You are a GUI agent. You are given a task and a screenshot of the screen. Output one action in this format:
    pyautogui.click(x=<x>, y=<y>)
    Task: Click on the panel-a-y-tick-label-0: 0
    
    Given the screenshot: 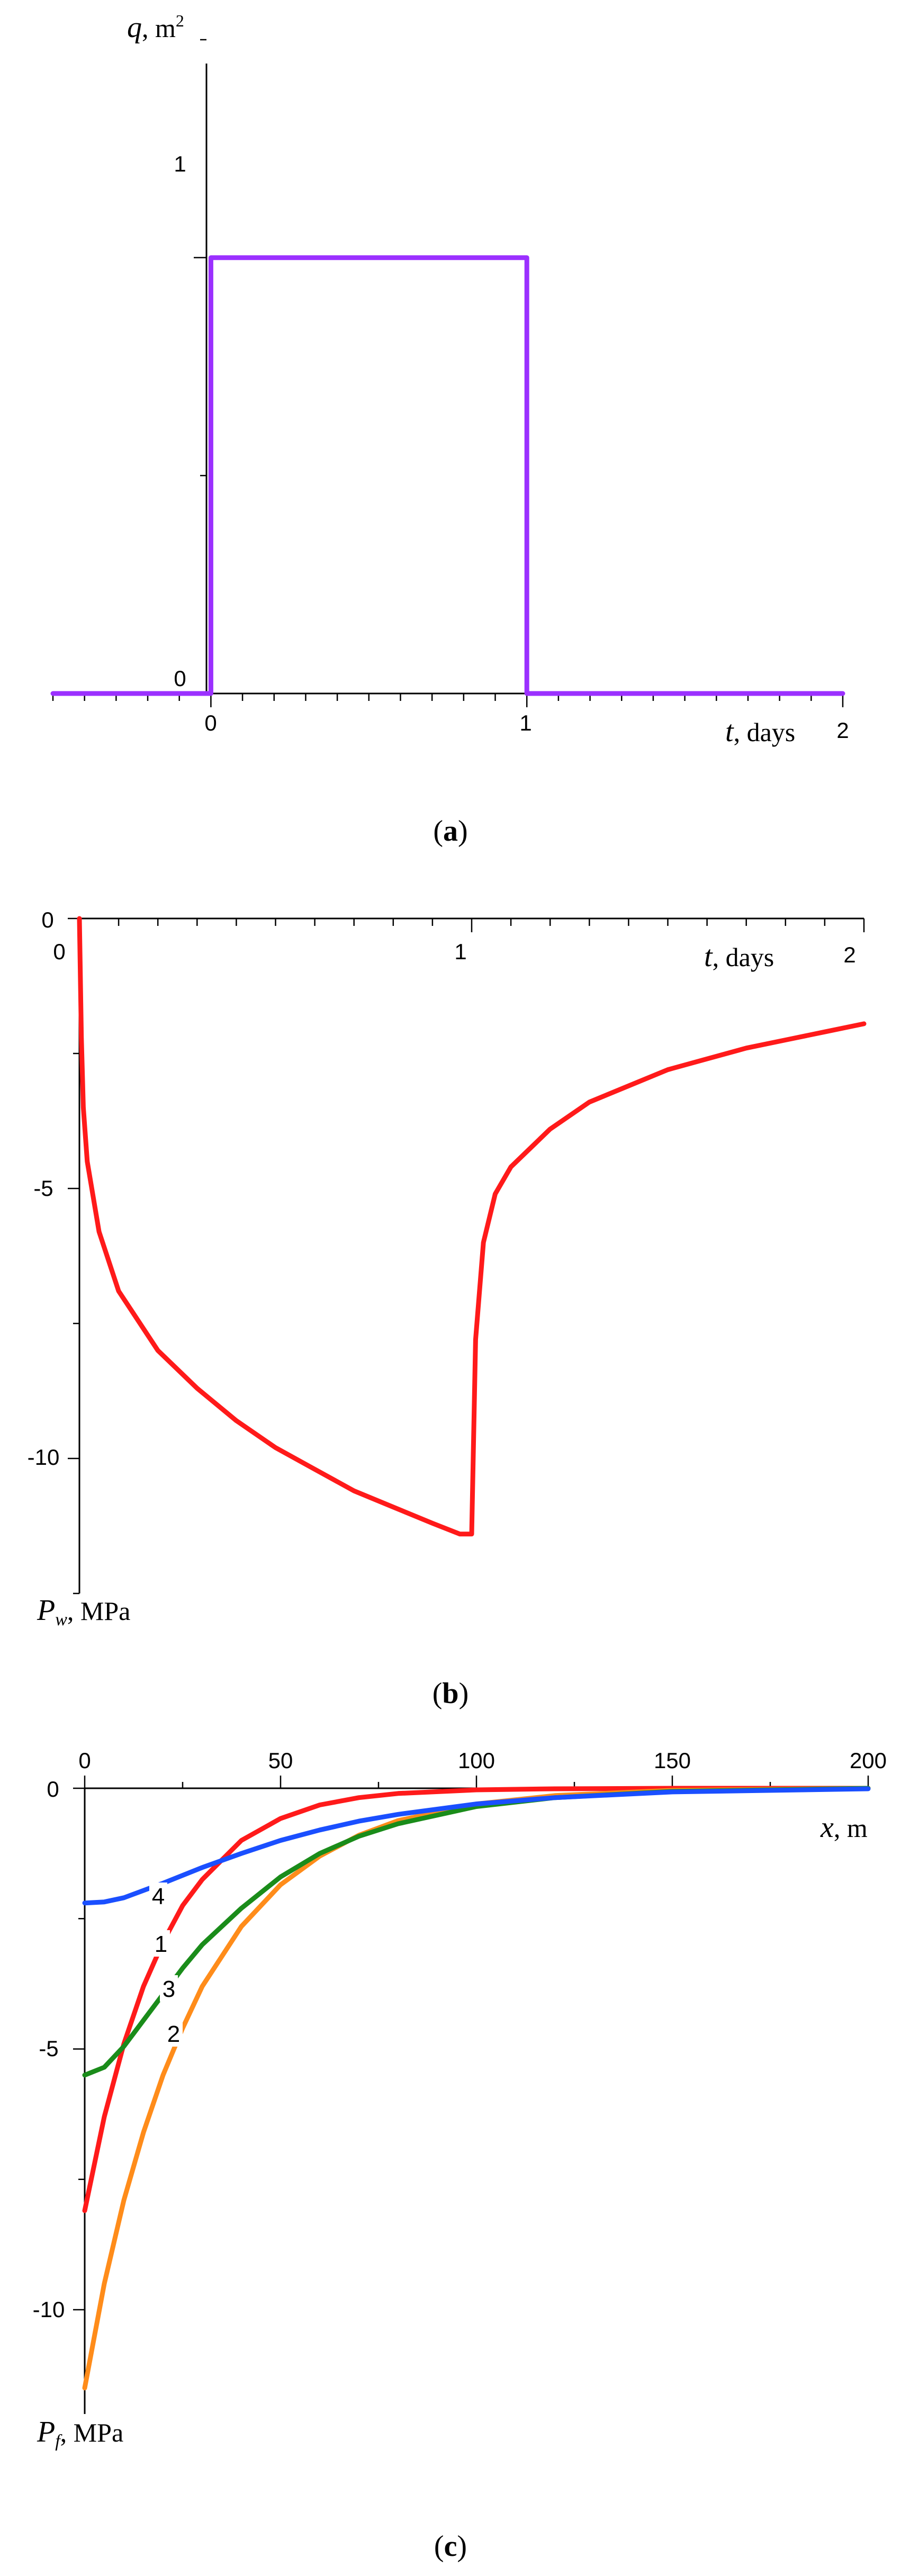 What is the action you would take?
    pyautogui.click(x=180, y=679)
    